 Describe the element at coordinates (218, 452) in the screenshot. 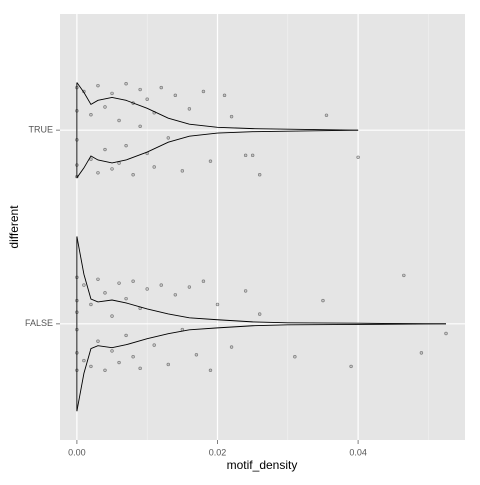

I see `x-tick-label: 0.02` at that location.